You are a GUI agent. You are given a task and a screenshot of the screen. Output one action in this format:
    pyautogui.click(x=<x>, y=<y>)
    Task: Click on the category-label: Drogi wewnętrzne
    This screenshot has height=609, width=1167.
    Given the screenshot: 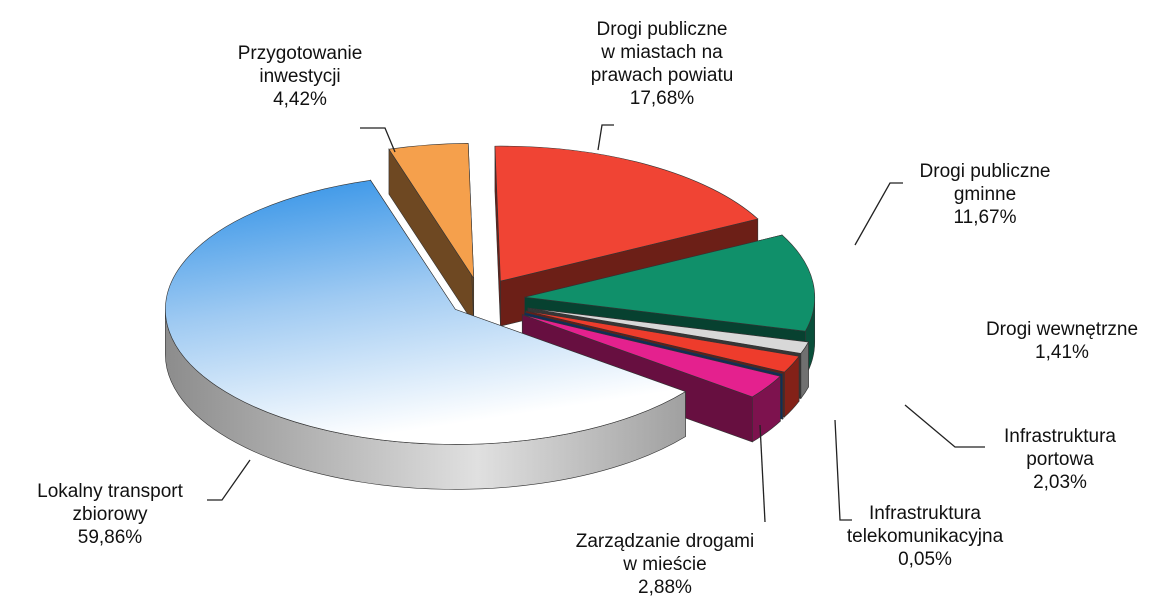 What is the action you would take?
    pyautogui.click(x=1062, y=329)
    